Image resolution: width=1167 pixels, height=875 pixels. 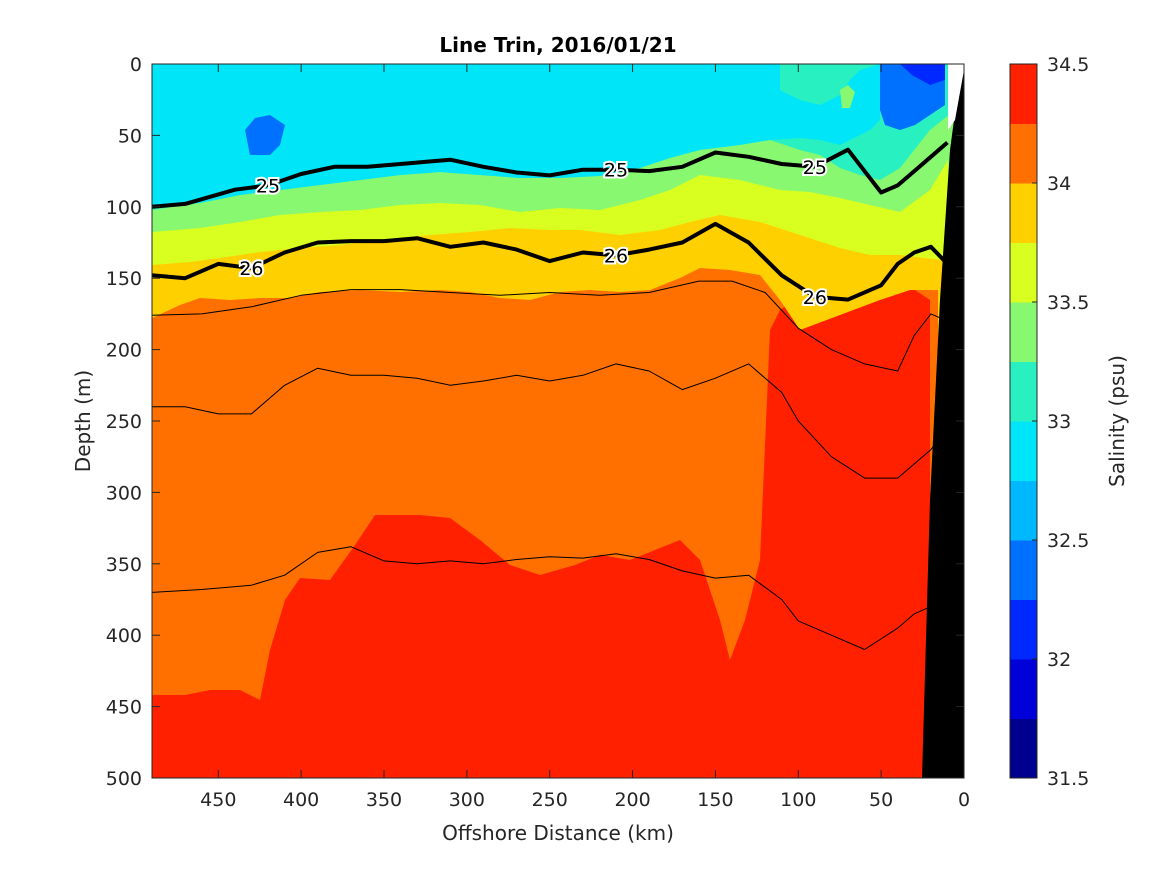 What do you see at coordinates (130, 136) in the screenshot?
I see `y-tick-label: 50` at bounding box center [130, 136].